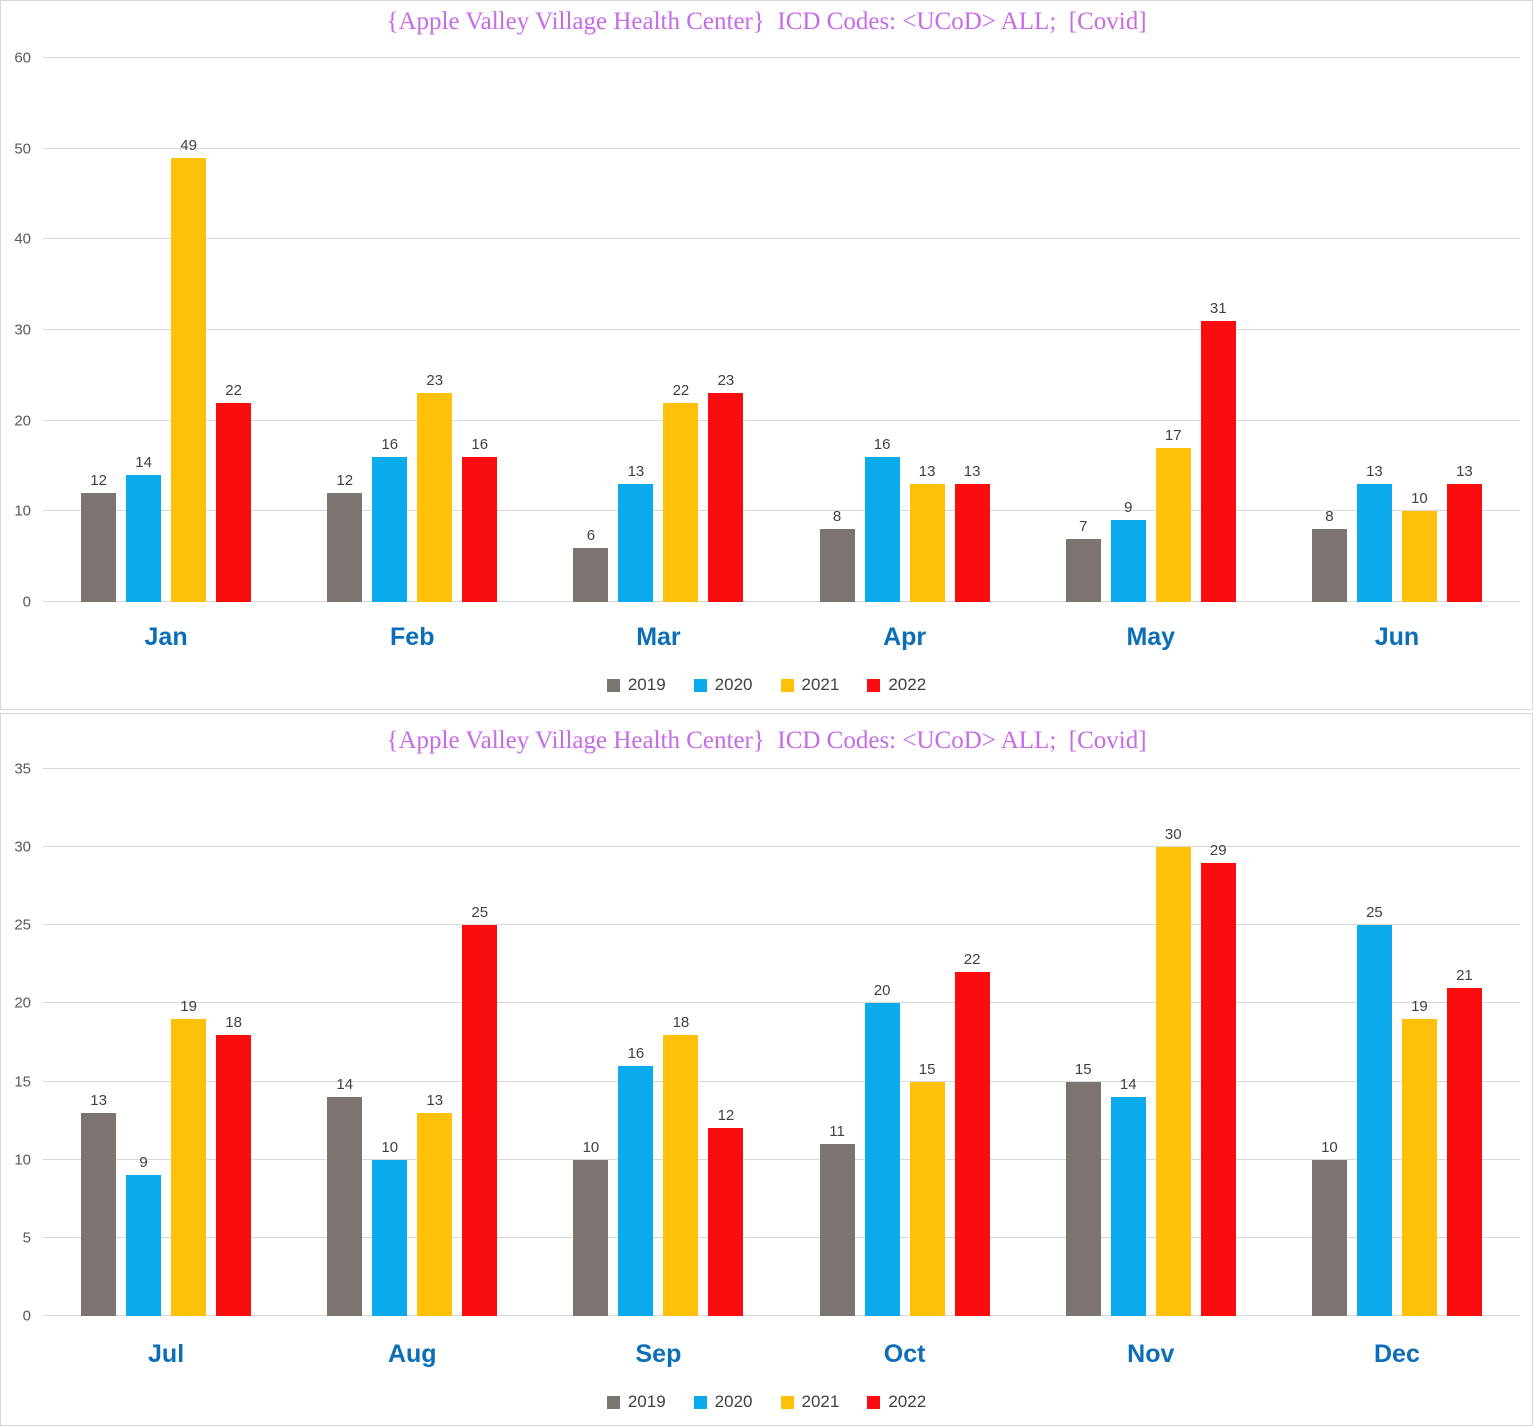 The width and height of the screenshot is (1533, 1428). What do you see at coordinates (1218, 308) in the screenshot?
I see `bar-value-label: 31` at bounding box center [1218, 308].